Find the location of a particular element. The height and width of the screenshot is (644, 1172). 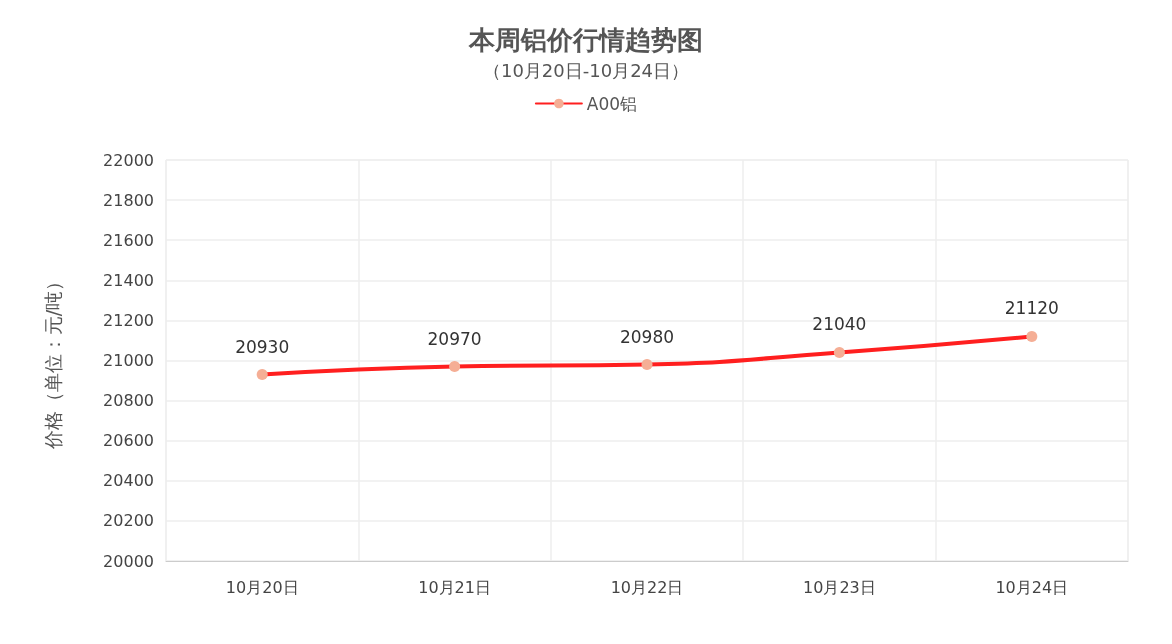

legend-label: A00铝 is located at coordinates (612, 103).